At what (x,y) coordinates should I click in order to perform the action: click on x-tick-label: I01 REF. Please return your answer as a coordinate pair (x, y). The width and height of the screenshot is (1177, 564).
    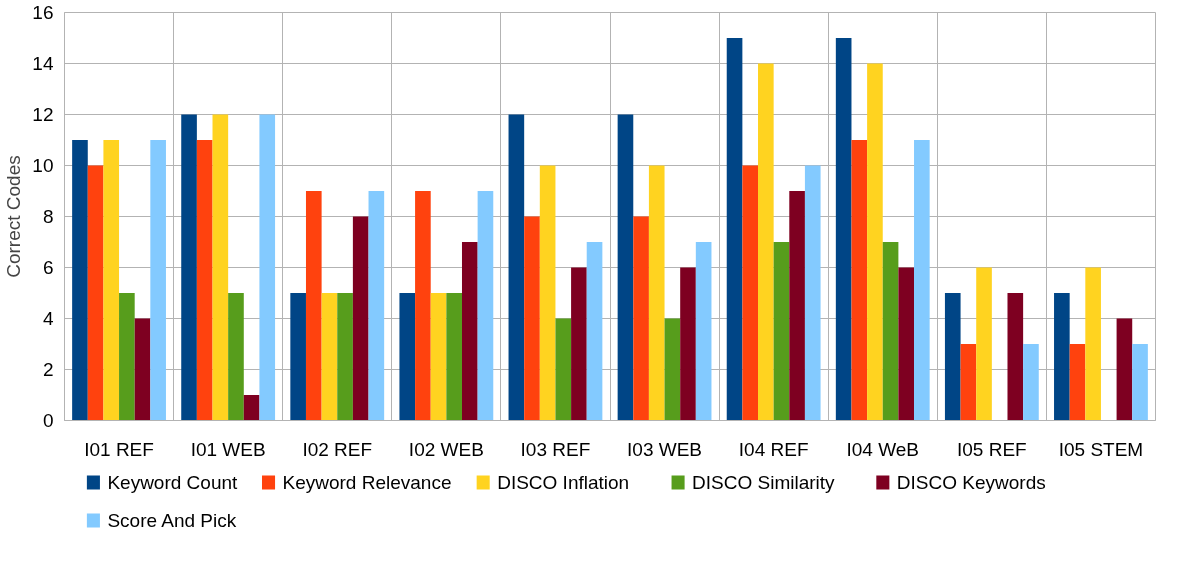
    Looking at the image, I should click on (119, 449).